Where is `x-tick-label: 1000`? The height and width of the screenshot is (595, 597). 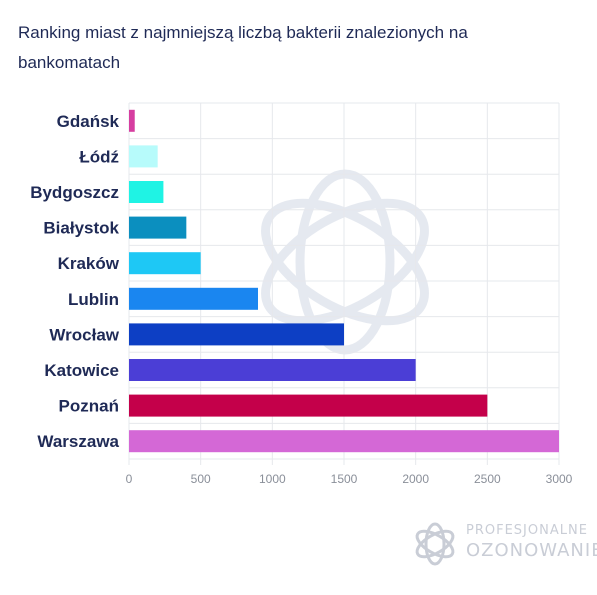 x-tick-label: 1000 is located at coordinates (272, 479).